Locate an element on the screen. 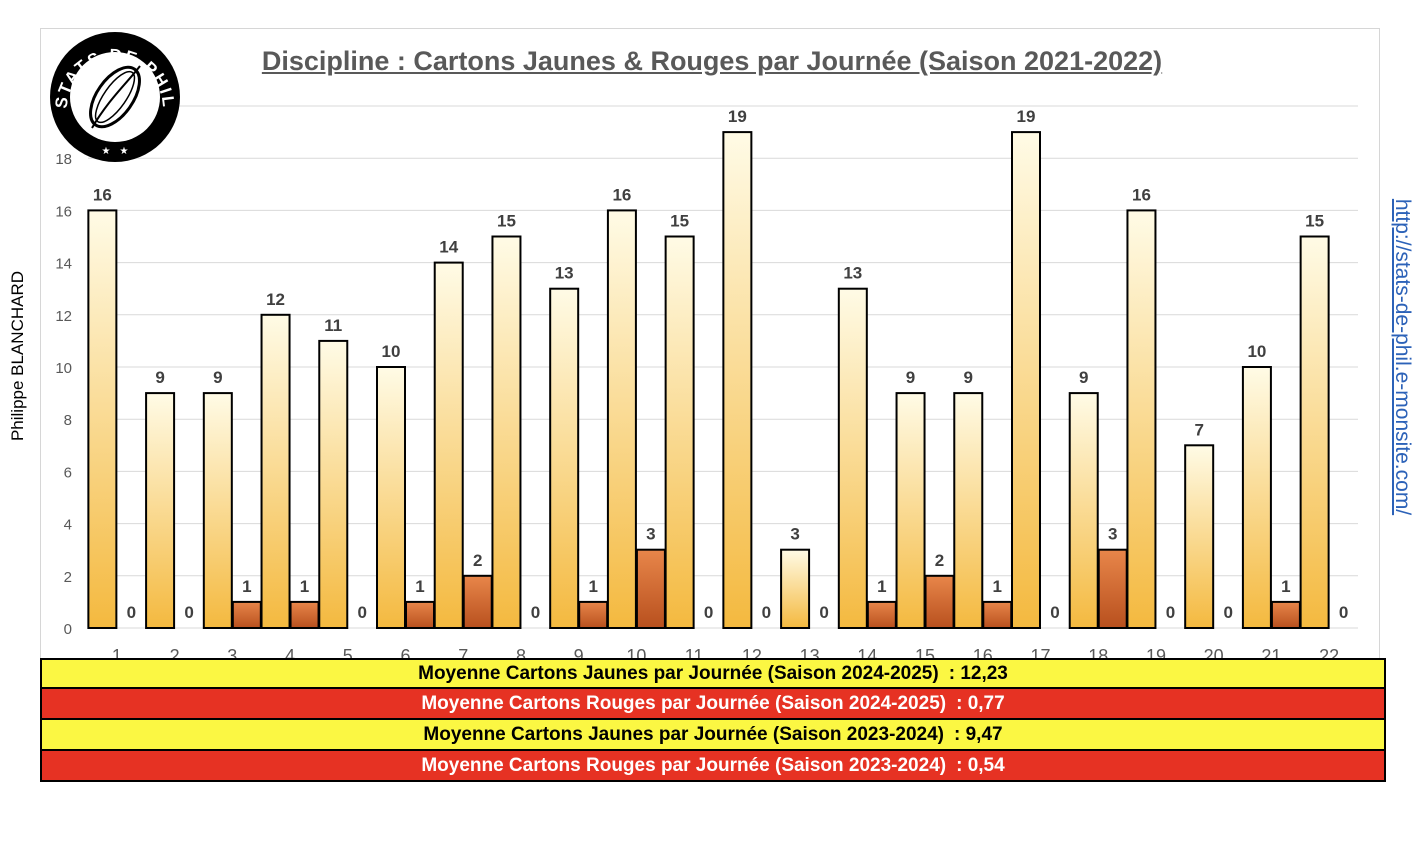 The image size is (1424, 848). x-tick-label: 8 is located at coordinates (521, 656).